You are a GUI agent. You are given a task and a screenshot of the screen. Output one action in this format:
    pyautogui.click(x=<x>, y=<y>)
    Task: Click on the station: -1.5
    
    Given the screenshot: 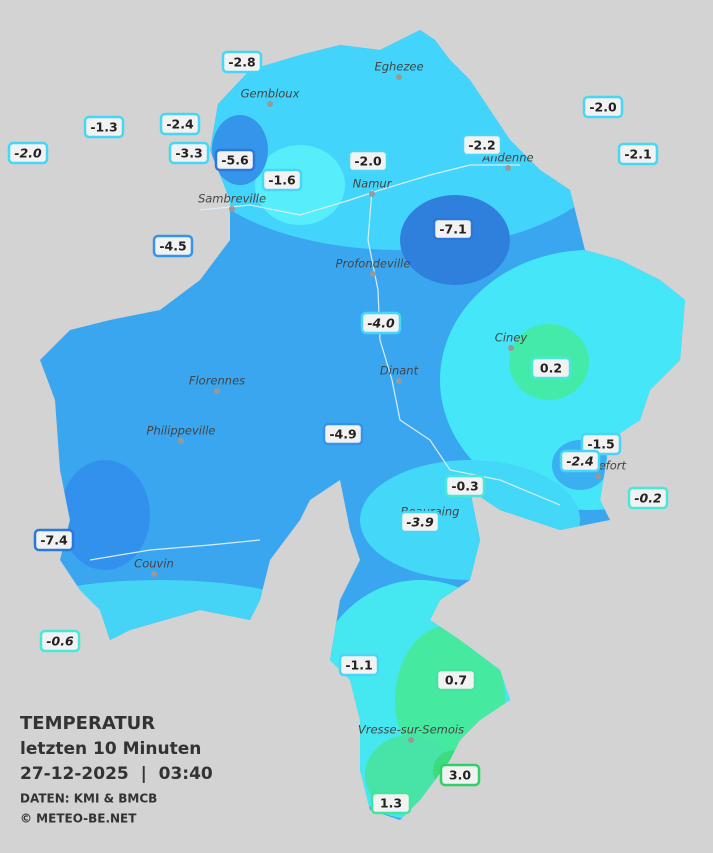 What is the action you would take?
    pyautogui.click(x=601, y=444)
    